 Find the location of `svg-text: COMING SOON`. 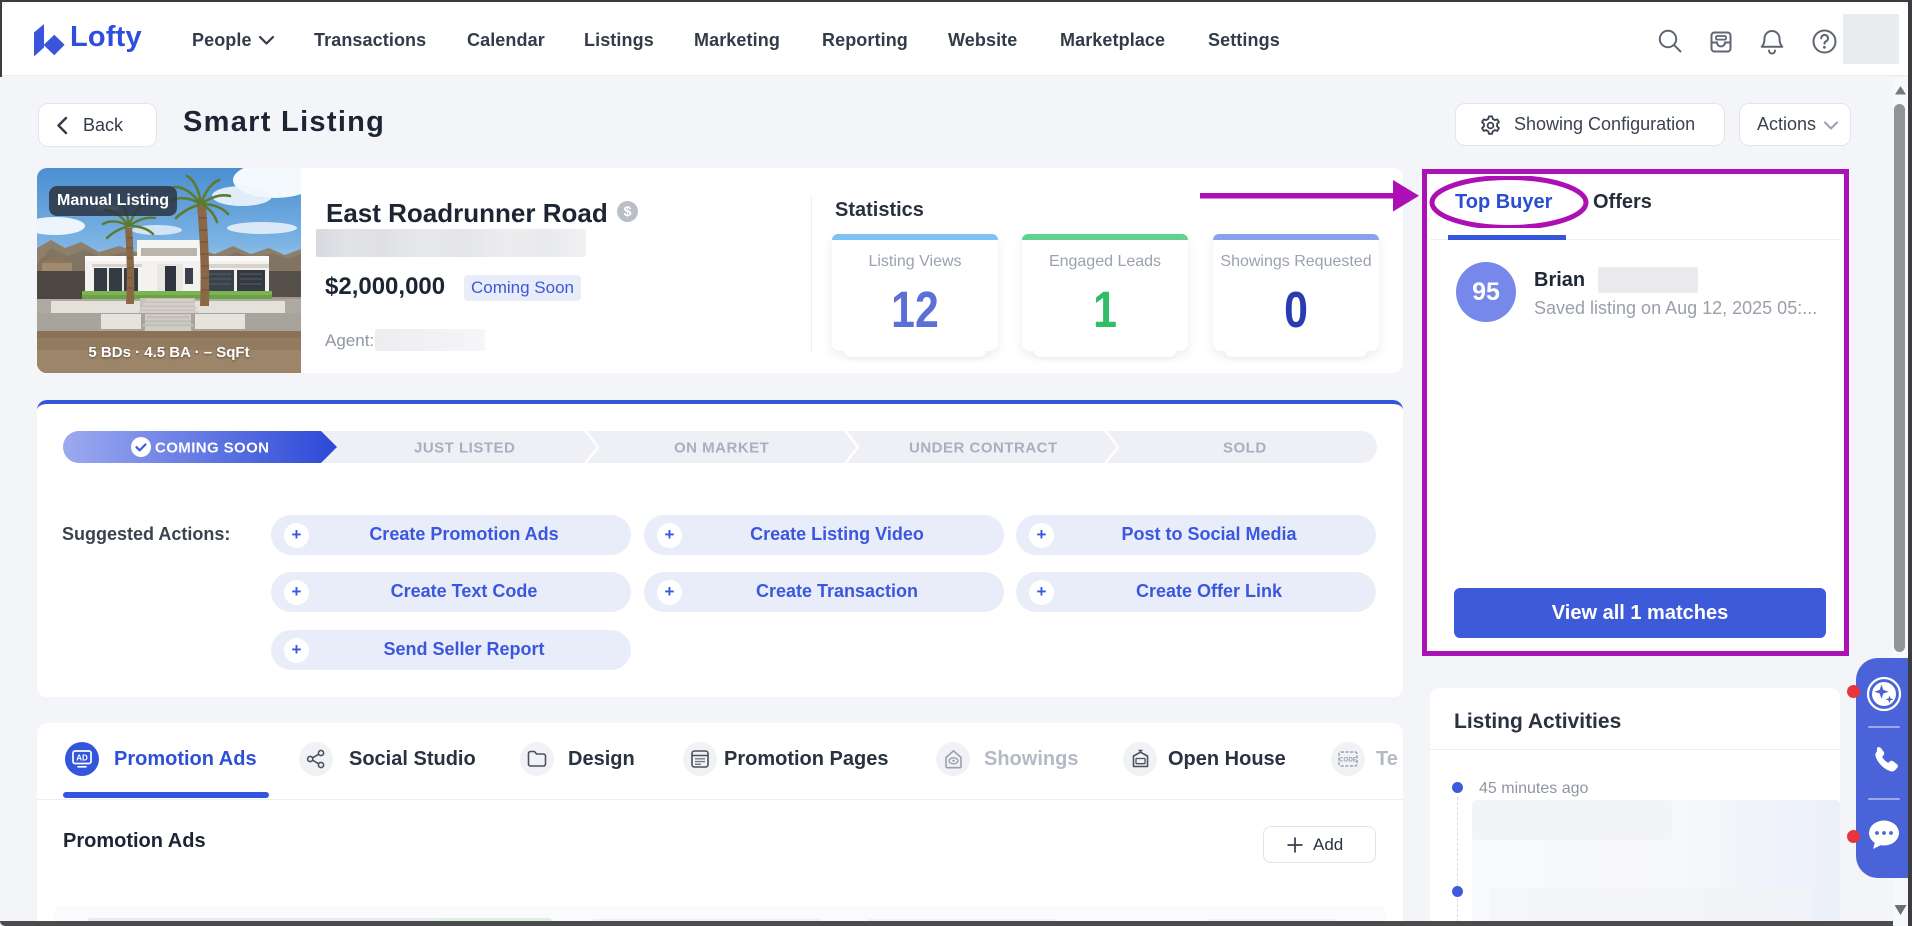

svg-text: COMING SOON is located at coordinates (212, 448).